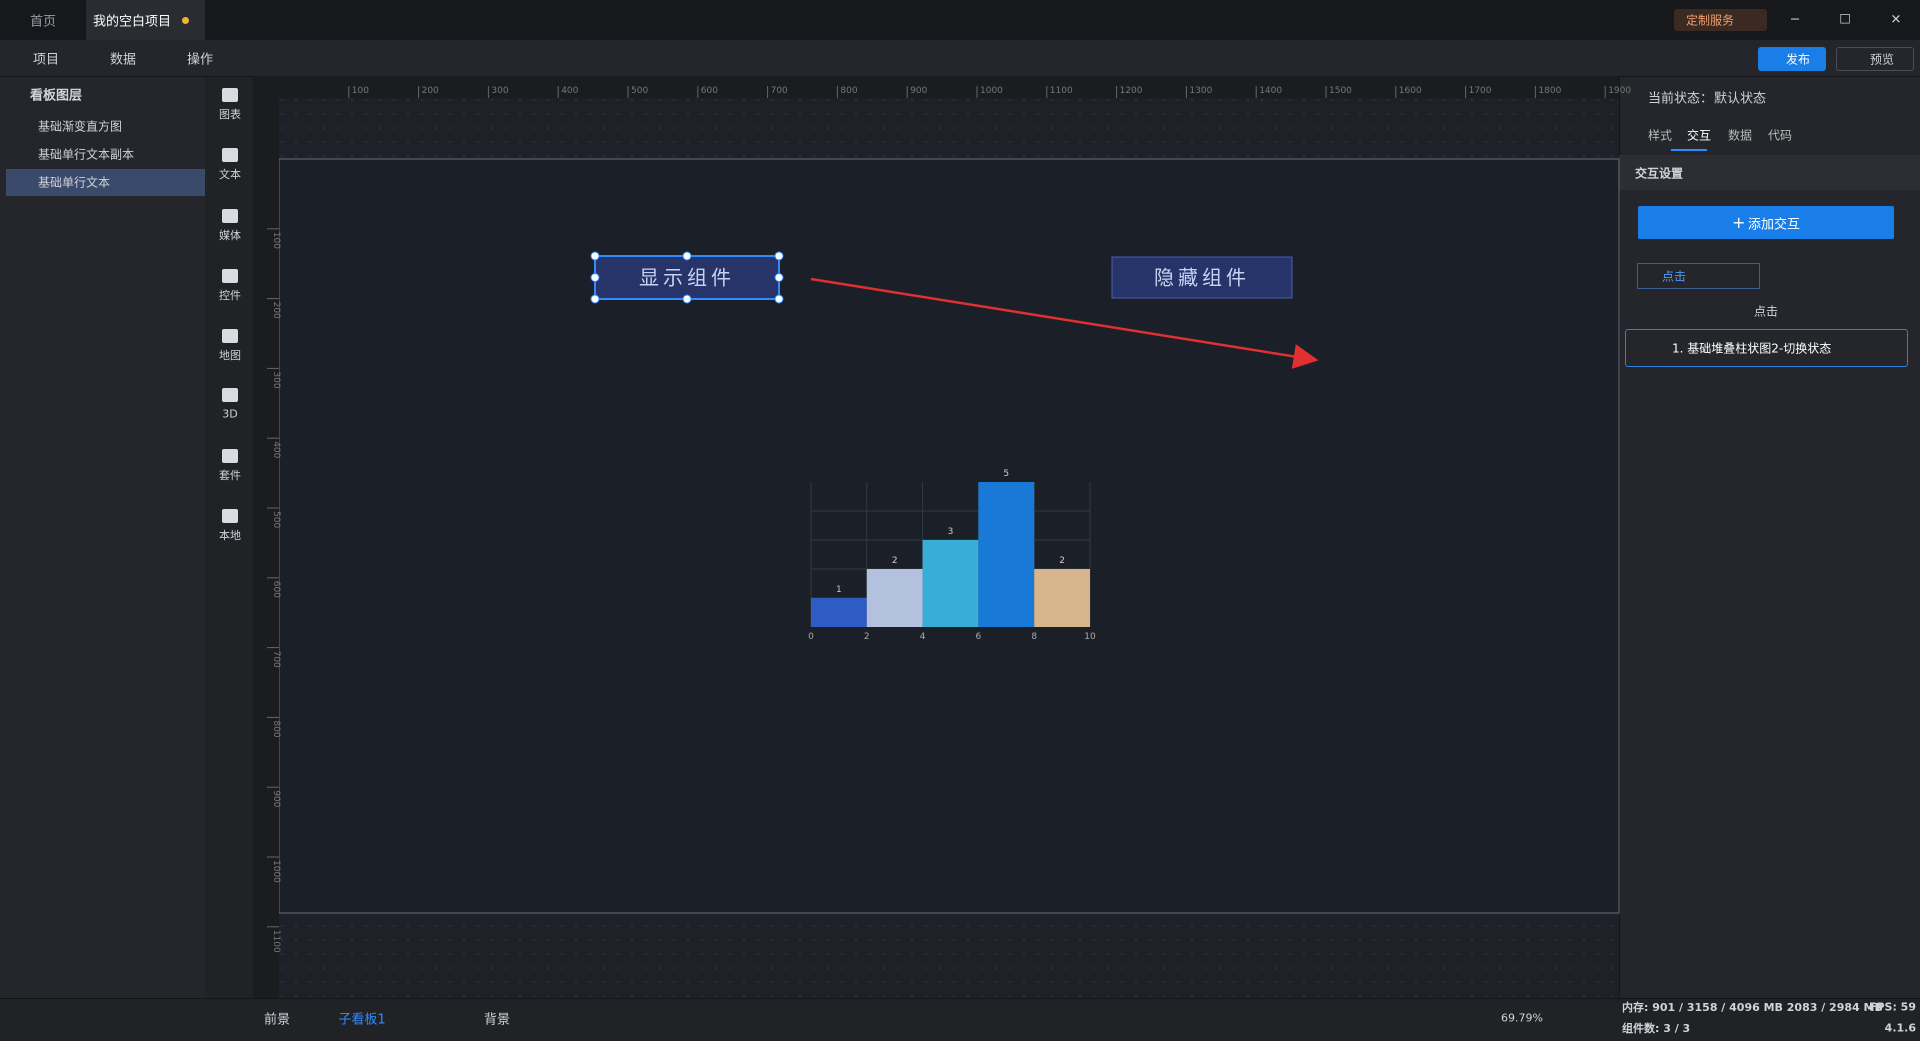 The image size is (1920, 1041). I want to click on x-tick-label: 6, so click(979, 637).